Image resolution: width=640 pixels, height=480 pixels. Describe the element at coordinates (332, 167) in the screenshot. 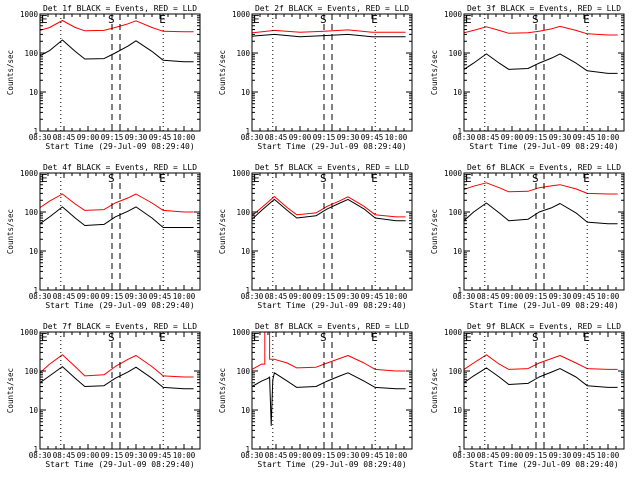

I see `panel-title: Det 5f BLACK = Events, RED = LLD` at that location.